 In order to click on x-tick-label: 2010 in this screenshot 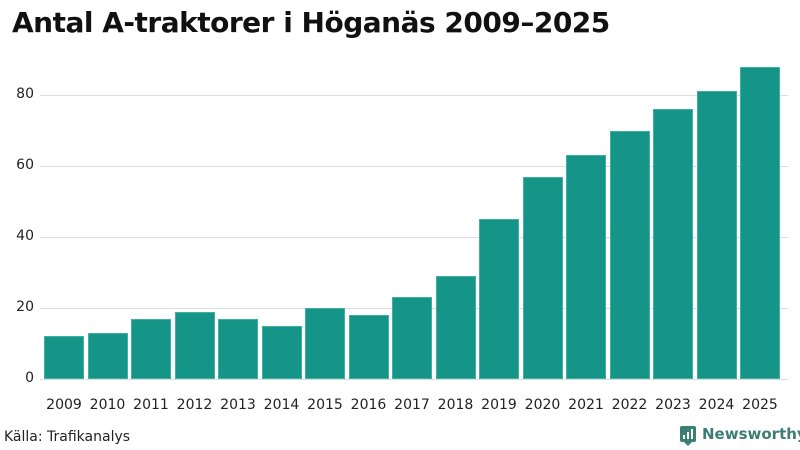, I will do `click(107, 405)`.